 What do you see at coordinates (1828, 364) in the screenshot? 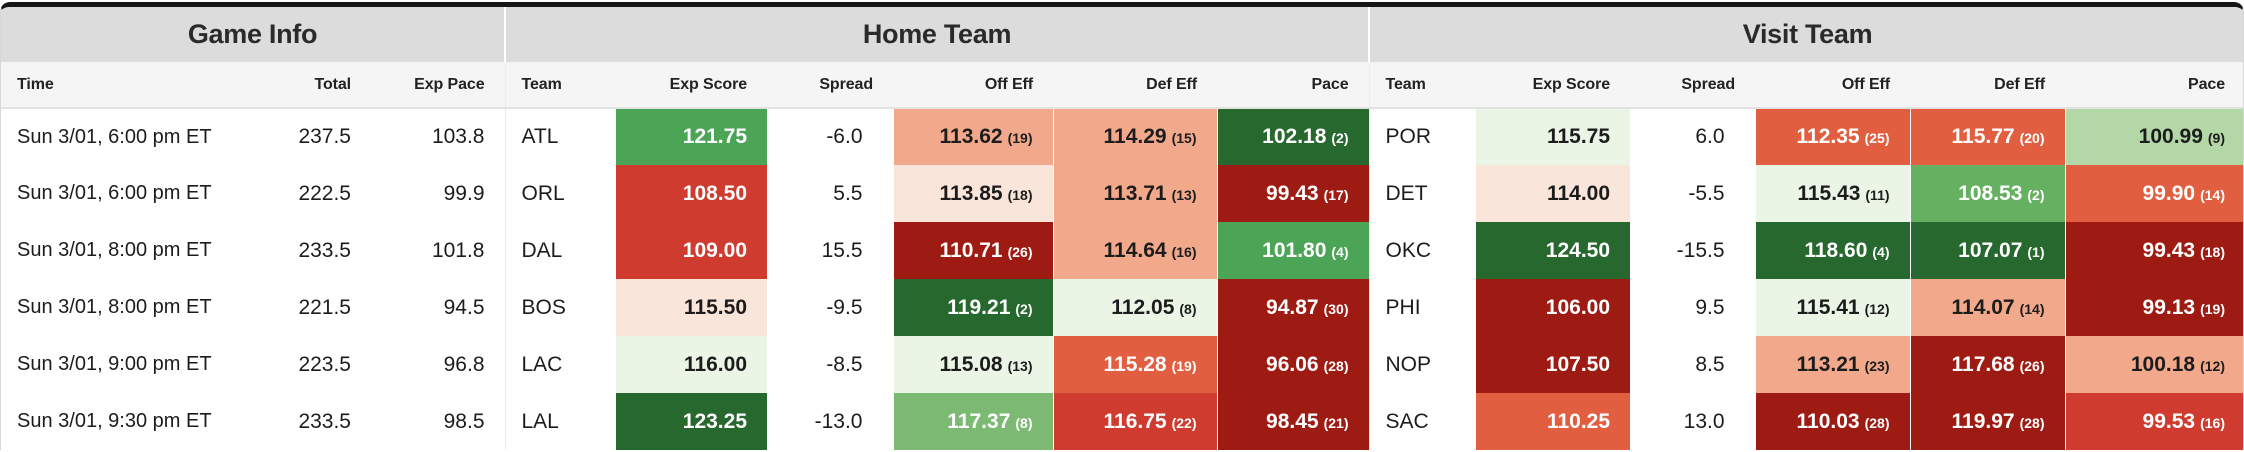
I see `stat-value: 113.21` at bounding box center [1828, 364].